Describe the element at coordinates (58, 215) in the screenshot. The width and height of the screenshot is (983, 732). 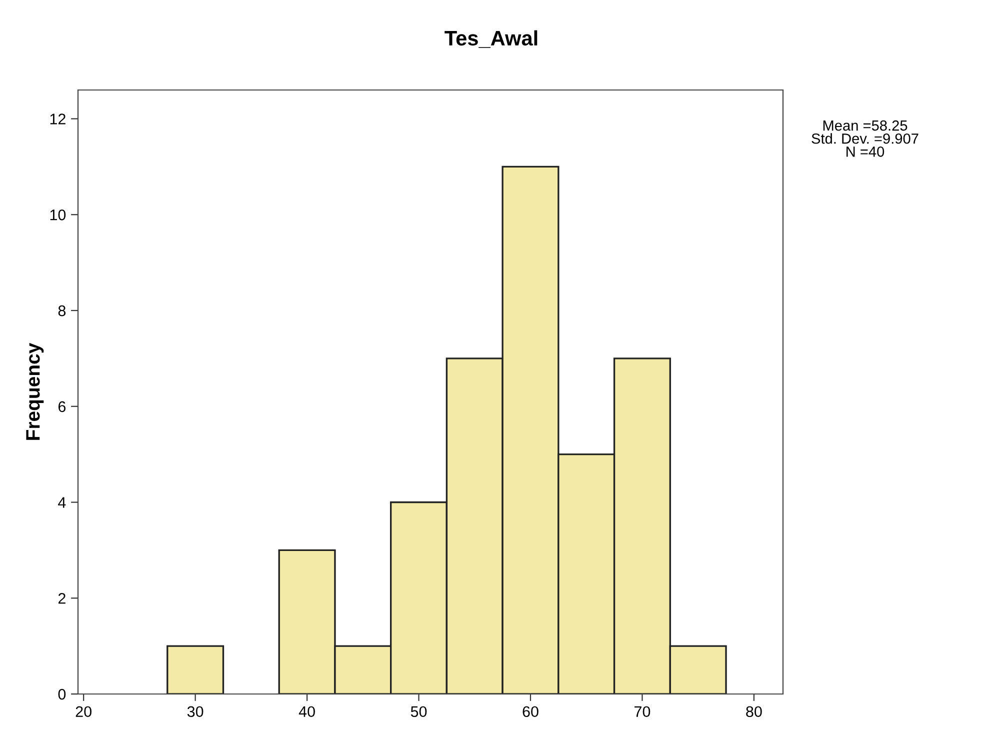
I see `y-tick-label: 10` at that location.